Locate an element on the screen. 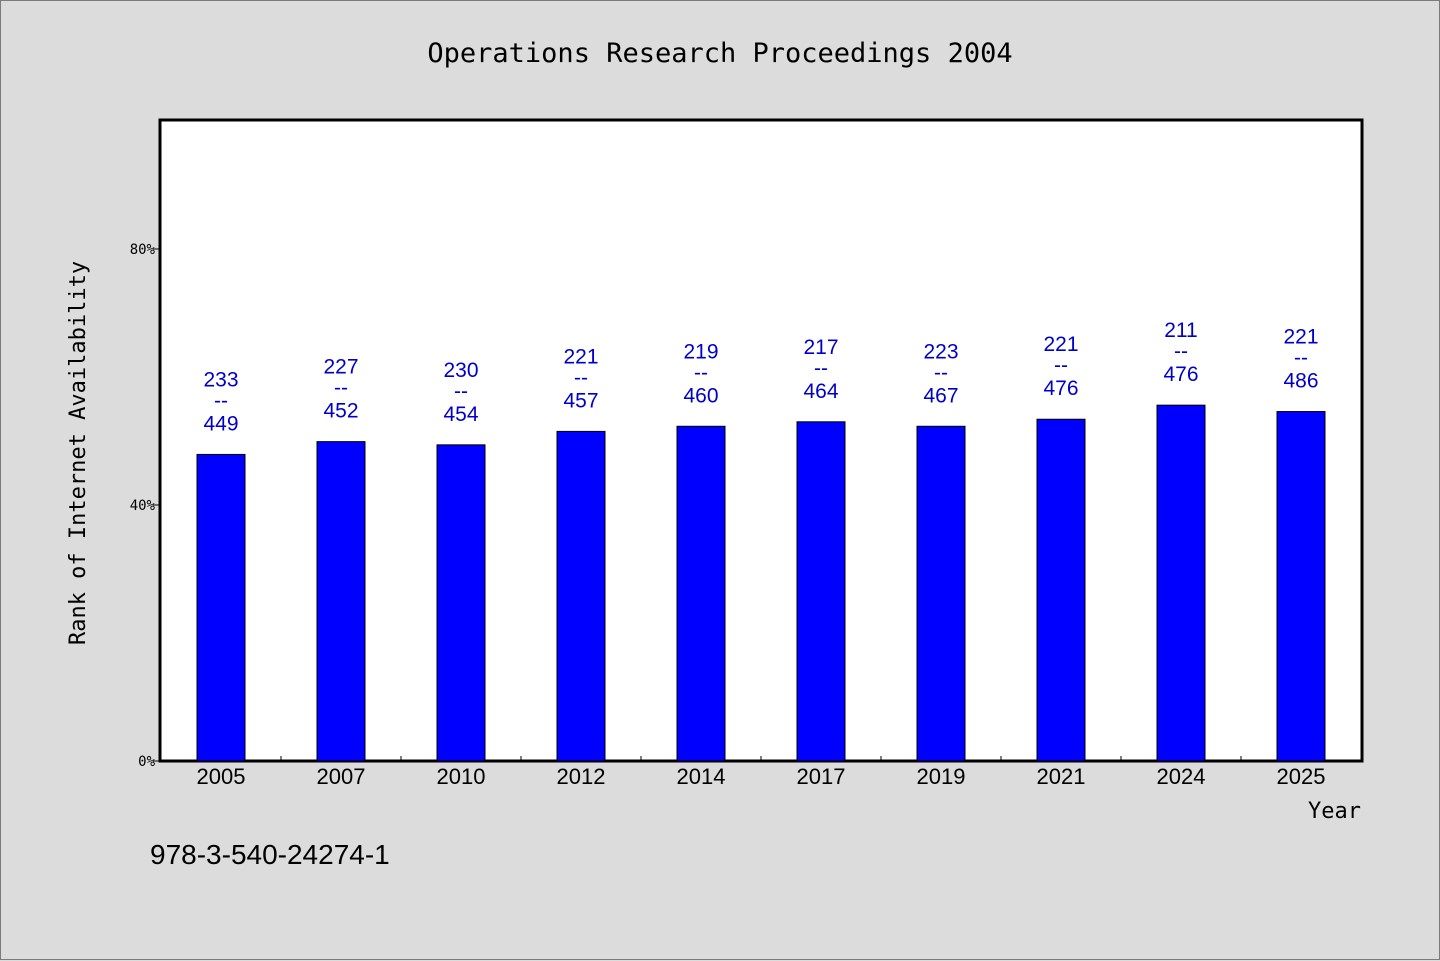 This screenshot has height=961, width=1440. data-label-denominator: 464 is located at coordinates (820, 391).